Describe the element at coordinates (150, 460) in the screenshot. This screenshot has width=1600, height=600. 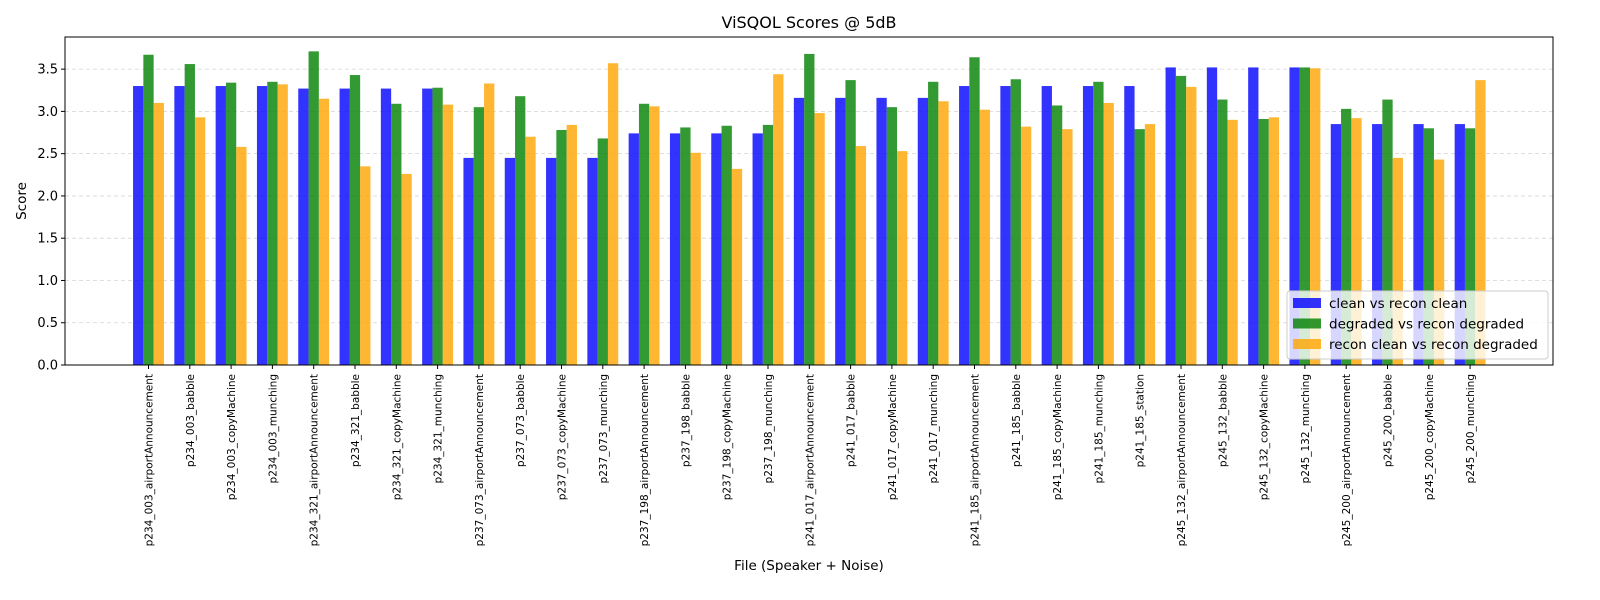
I see `x-tick-label: p234_003_airportAnnouncement` at that location.